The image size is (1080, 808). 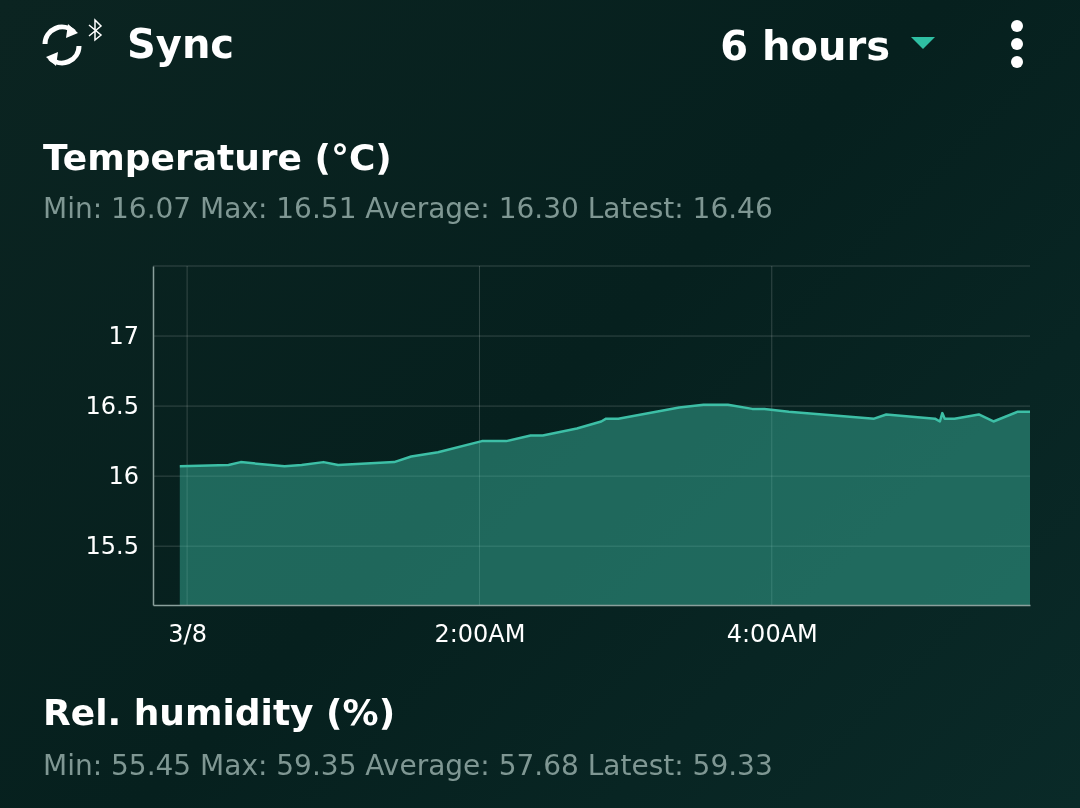 What do you see at coordinates (112, 406) in the screenshot?
I see `y-tick-label: 16.5` at bounding box center [112, 406].